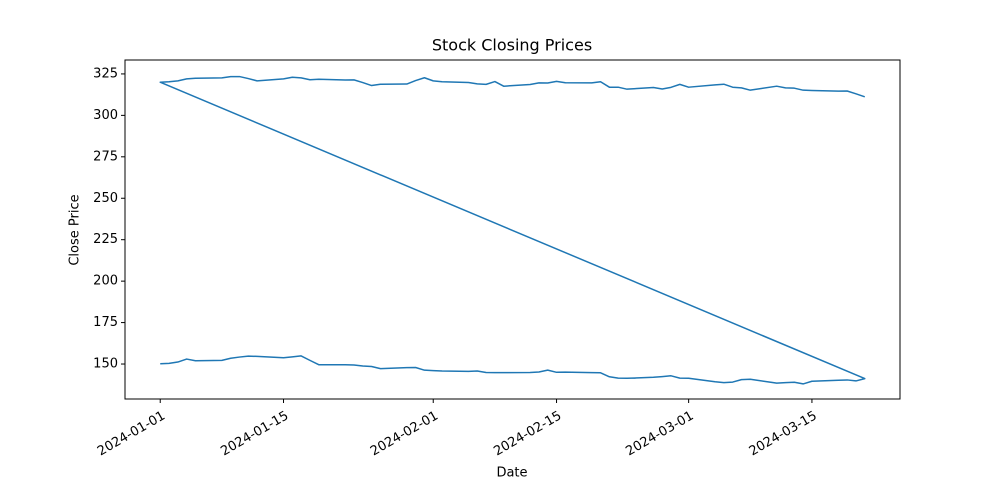  I want to click on y-tick-label: 300, so click(105, 115).